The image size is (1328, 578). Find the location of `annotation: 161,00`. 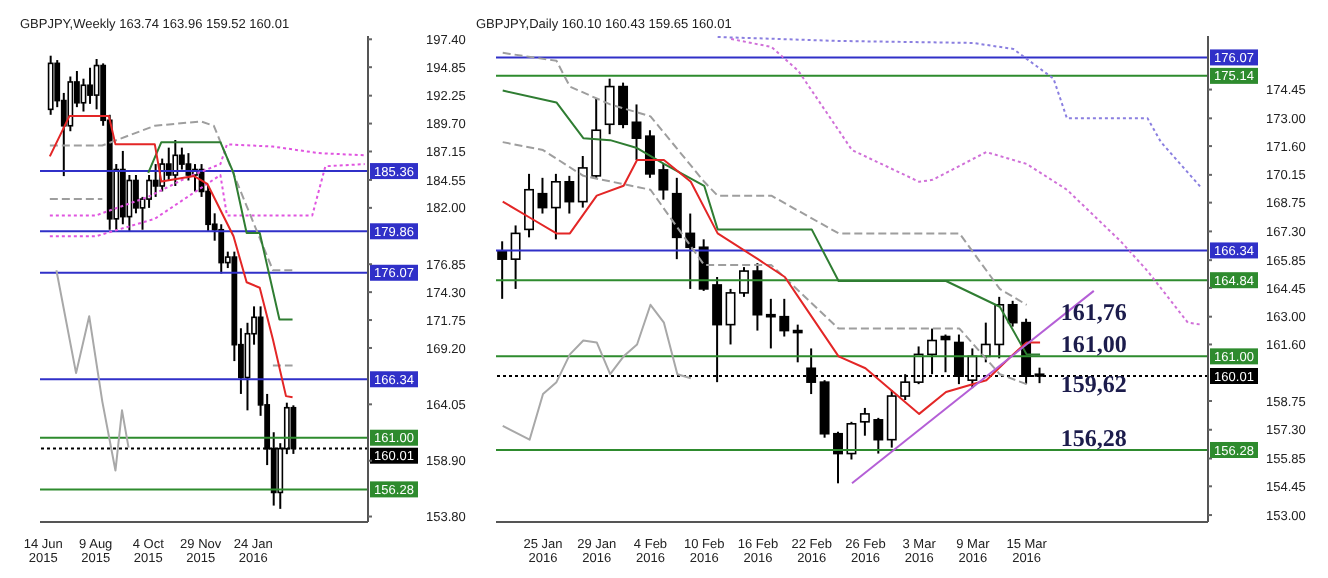

annotation: 161,00 is located at coordinates (1093, 344).